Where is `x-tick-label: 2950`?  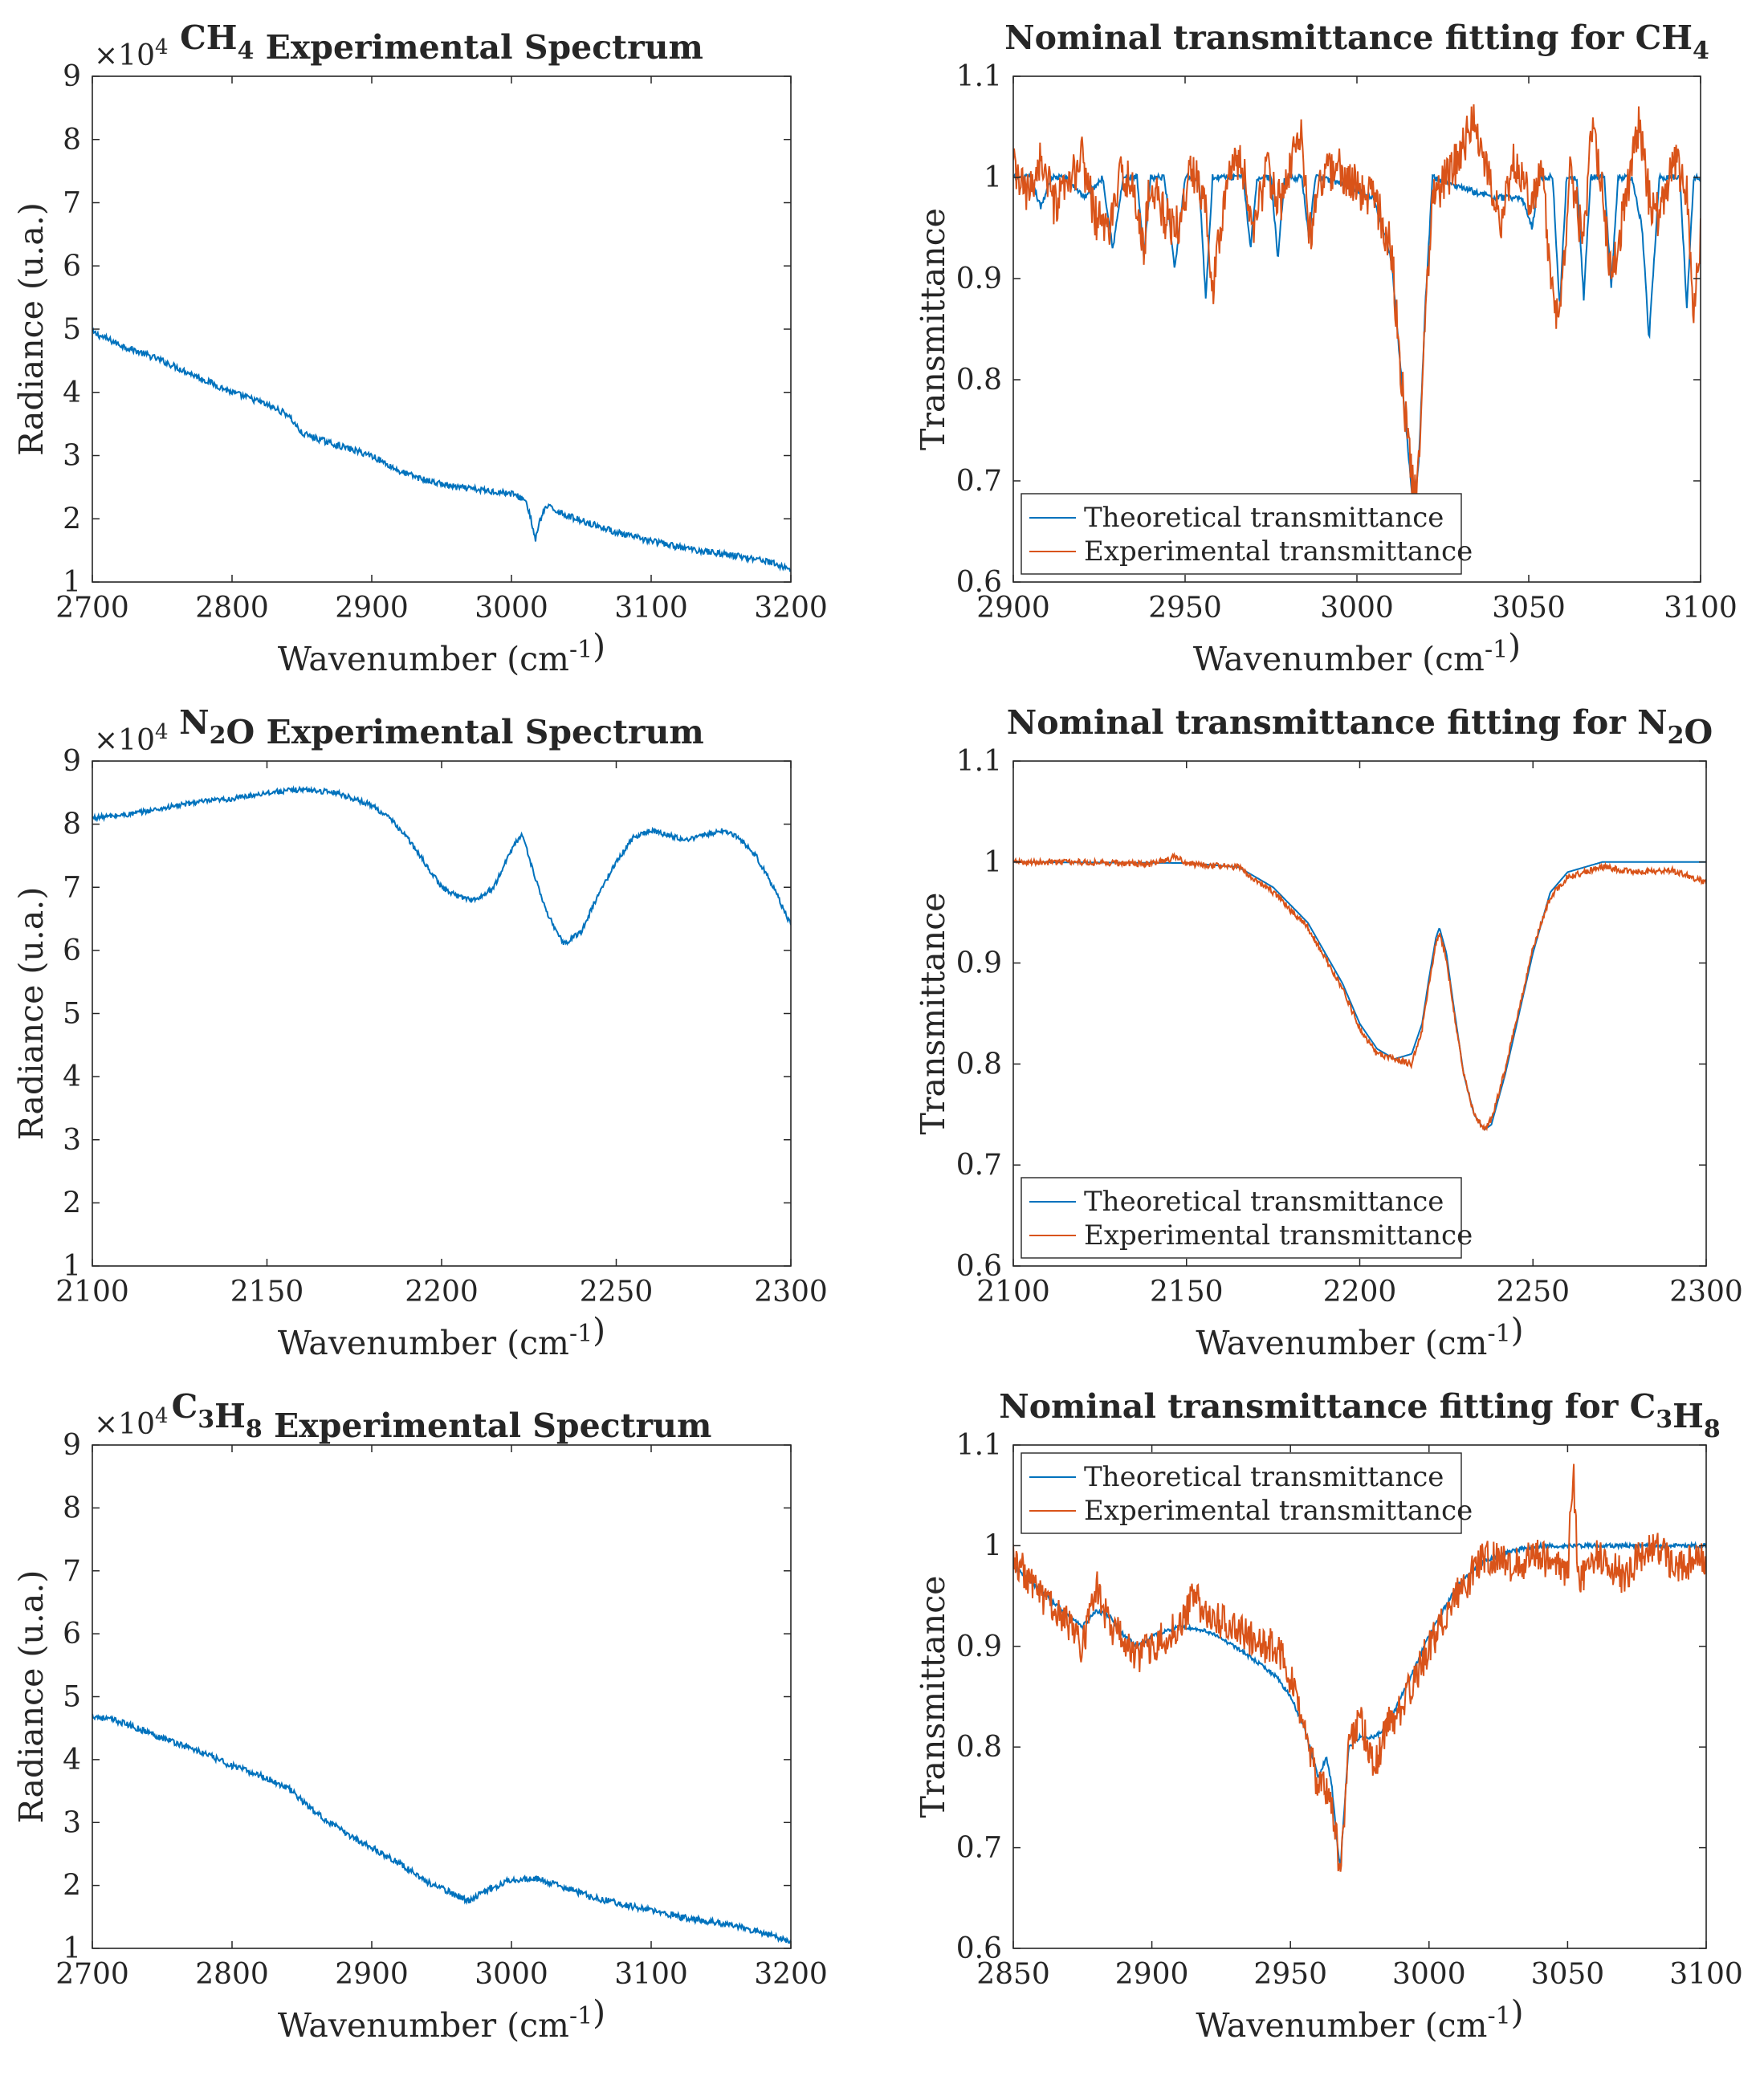
x-tick-label: 2950 is located at coordinates (1185, 608).